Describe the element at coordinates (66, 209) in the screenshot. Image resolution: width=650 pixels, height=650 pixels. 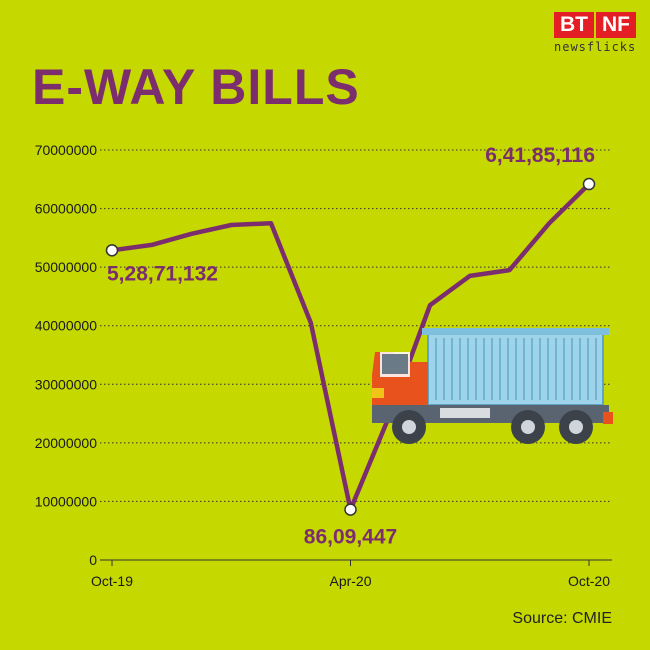
I see `y-tick-label: 60000000` at that location.